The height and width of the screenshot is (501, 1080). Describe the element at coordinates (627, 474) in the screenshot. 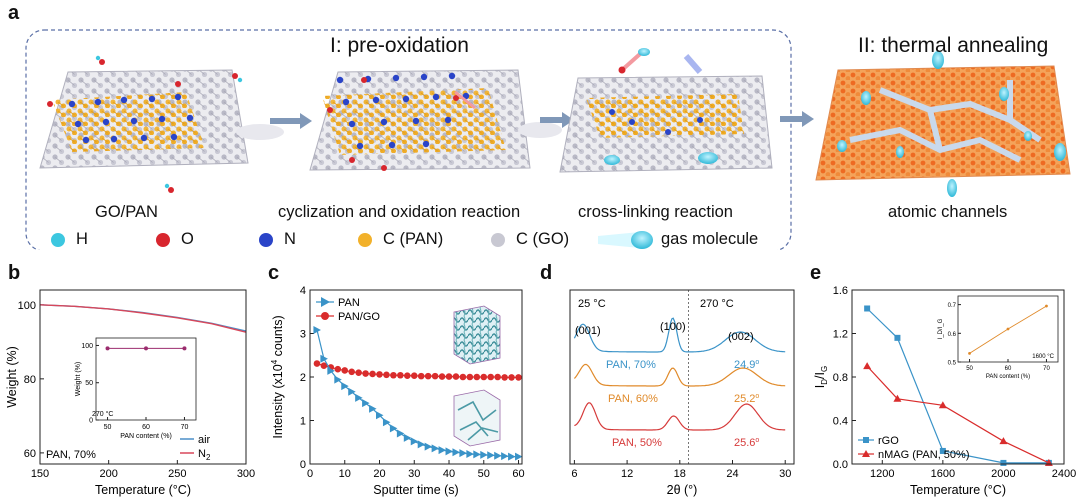

I see `chart-d-xtick-label-1: 12` at that location.